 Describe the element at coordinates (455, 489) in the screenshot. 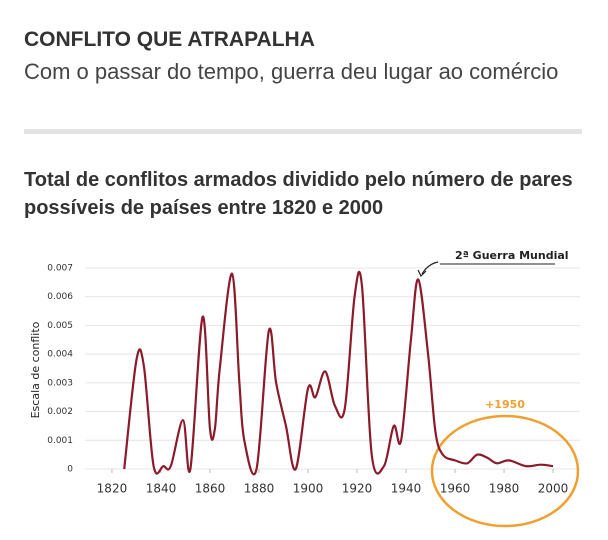

I see `x-tick-label: 1960` at that location.